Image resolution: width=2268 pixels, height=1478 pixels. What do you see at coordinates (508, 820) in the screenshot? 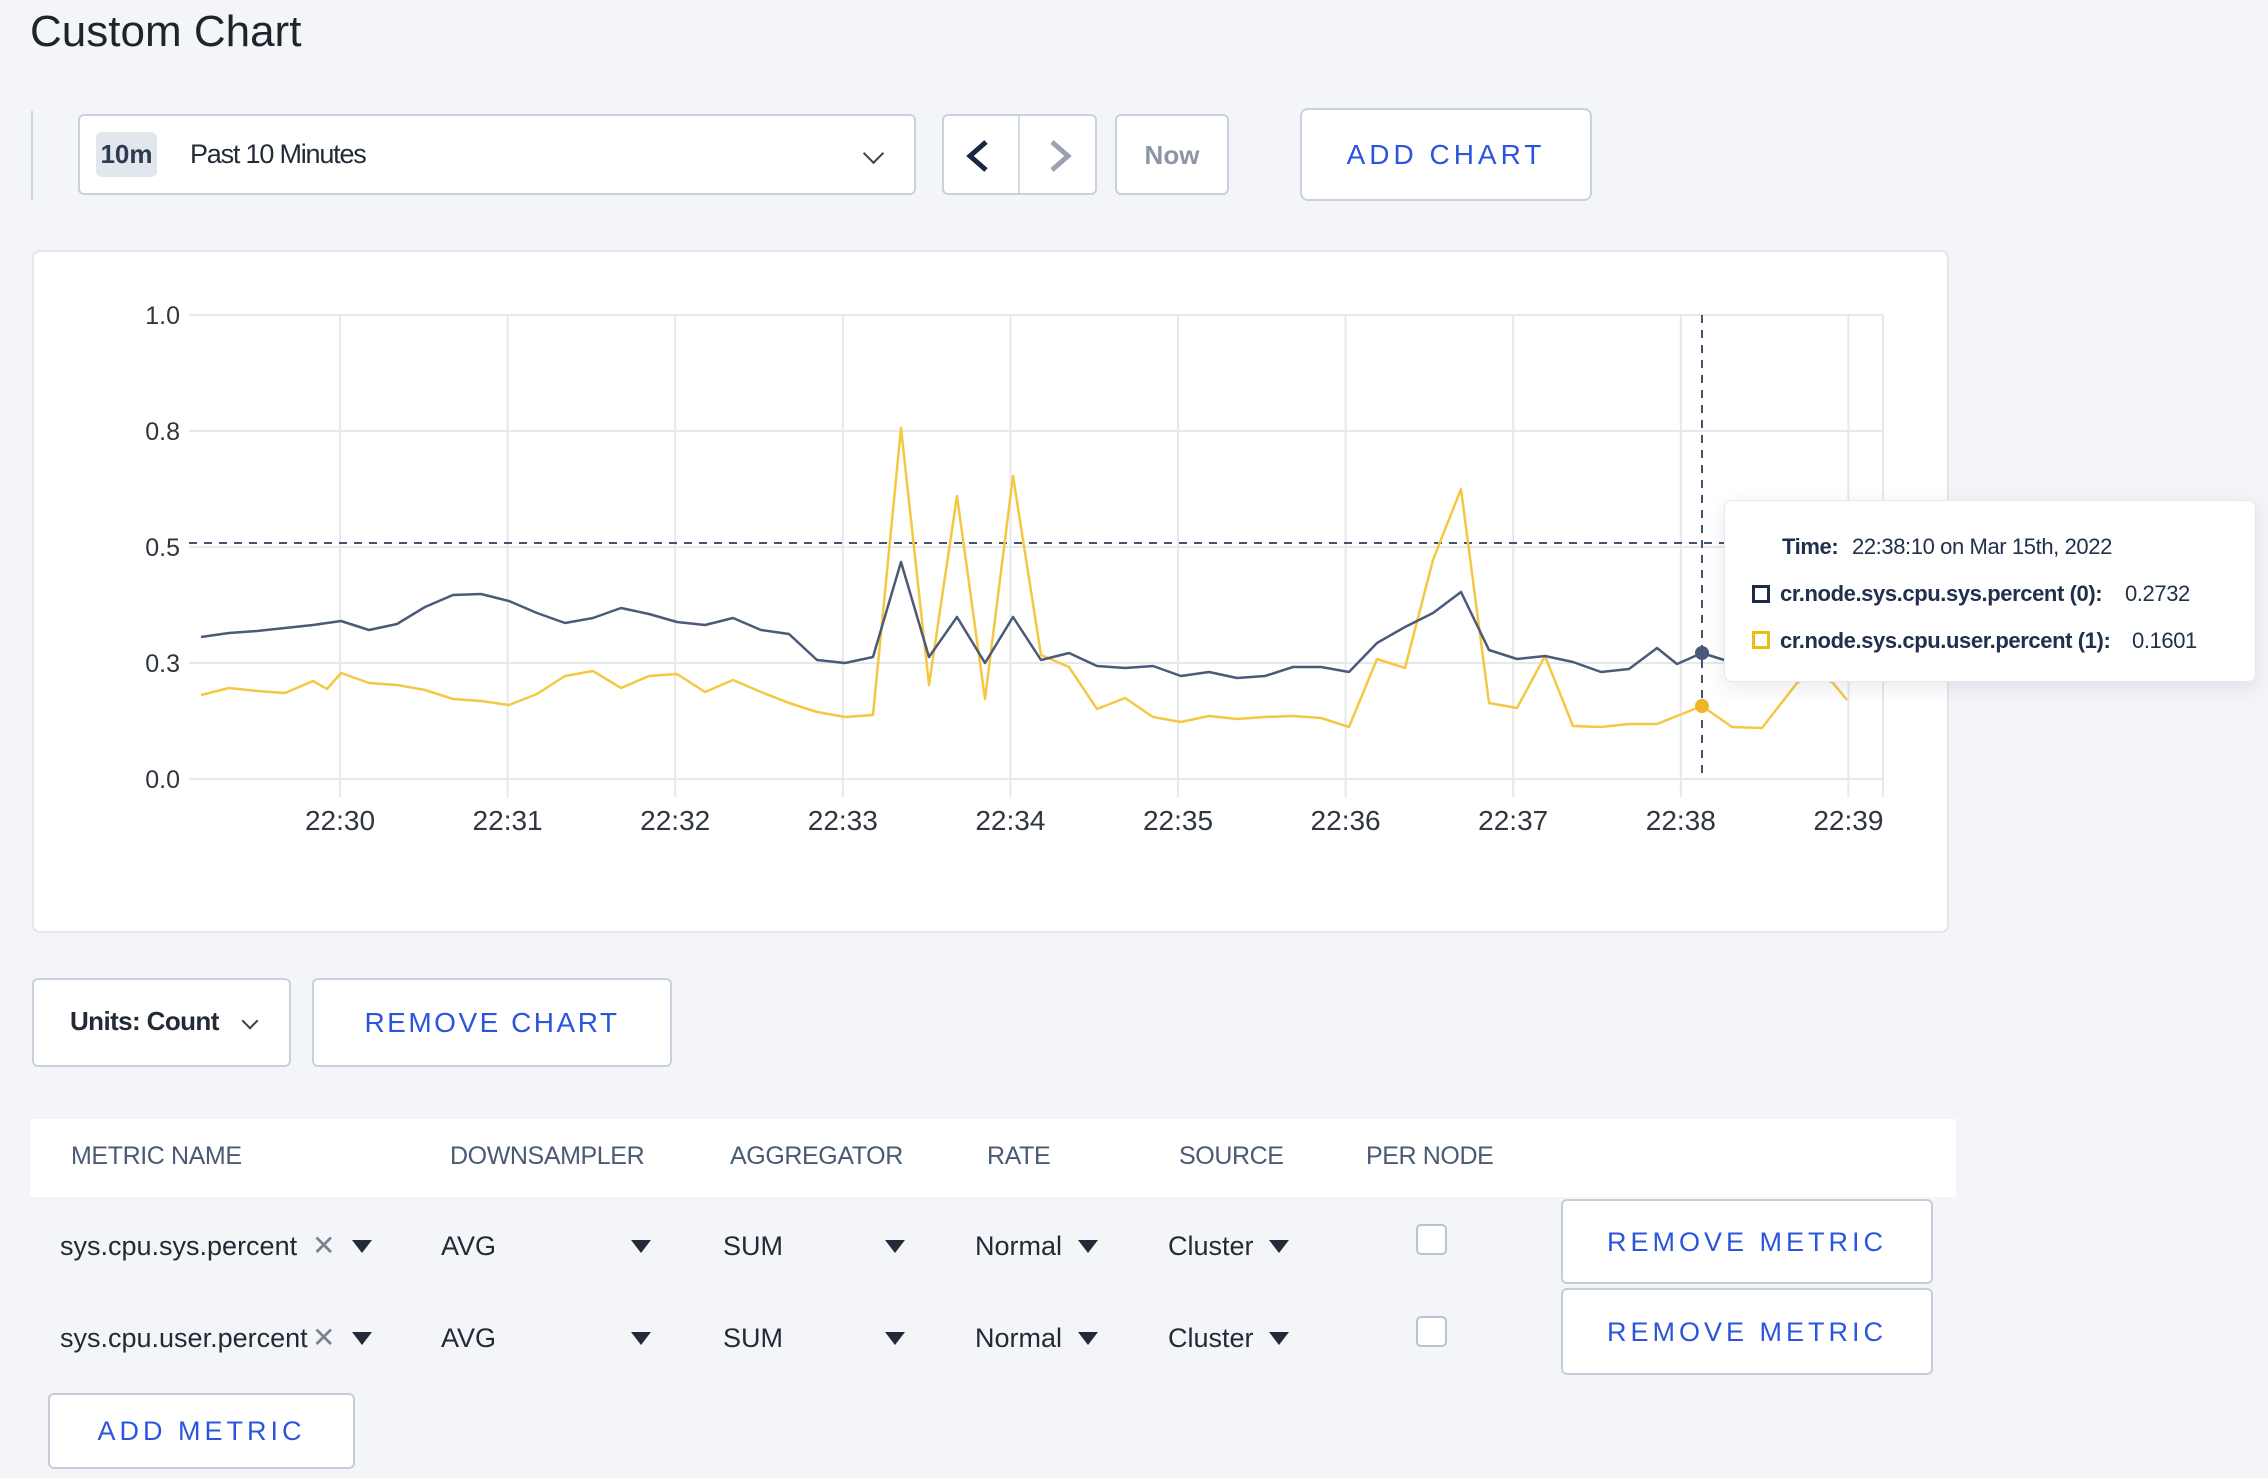
I see `svg-text: 22:31` at bounding box center [508, 820].